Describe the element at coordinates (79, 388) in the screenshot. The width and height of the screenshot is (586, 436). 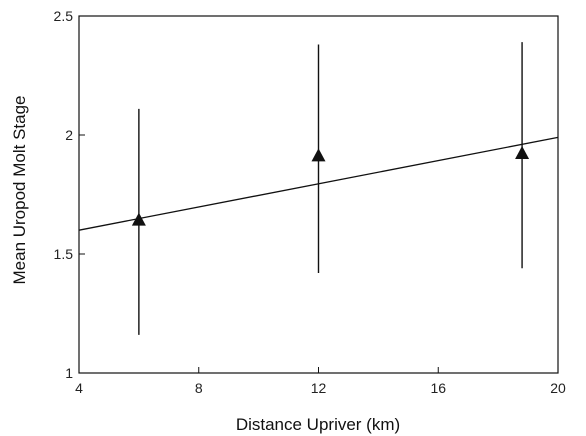
I see `x-tick-label: 4` at that location.